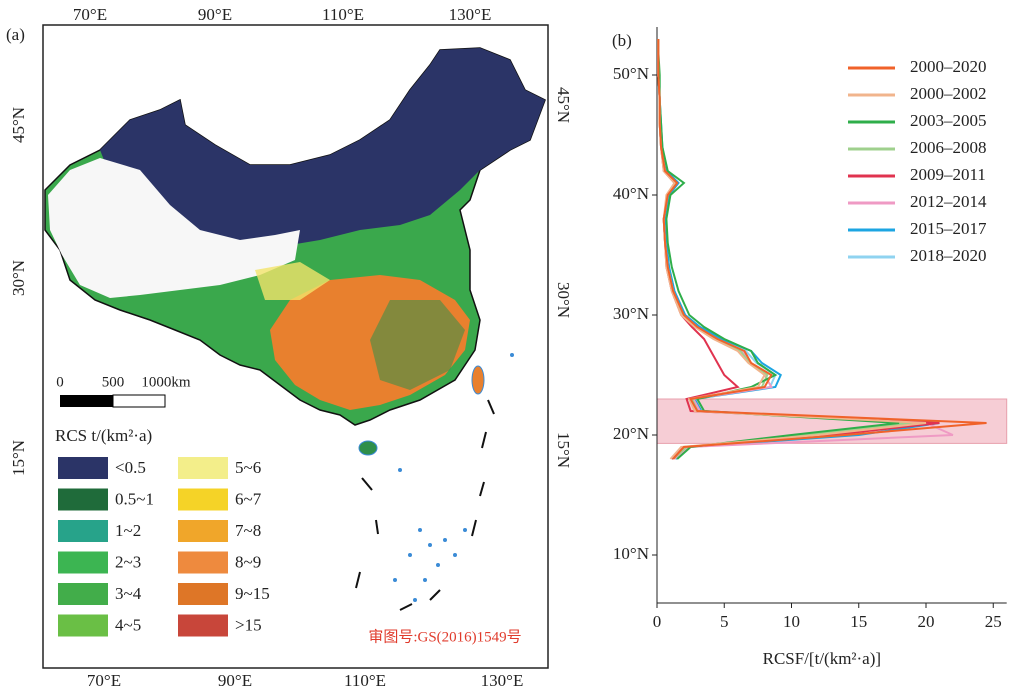 The height and width of the screenshot is (691, 1027). I want to click on nine-dash-line, so click(425, 505).